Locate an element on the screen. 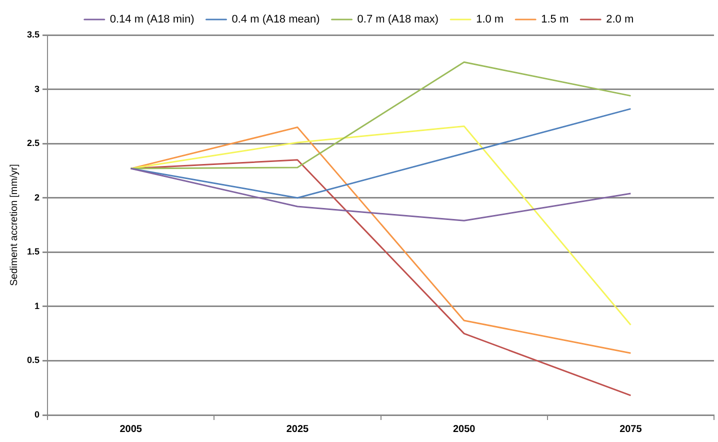 Image resolution: width=718 pixels, height=442 pixels. x-tick-label: 2050 is located at coordinates (464, 429).